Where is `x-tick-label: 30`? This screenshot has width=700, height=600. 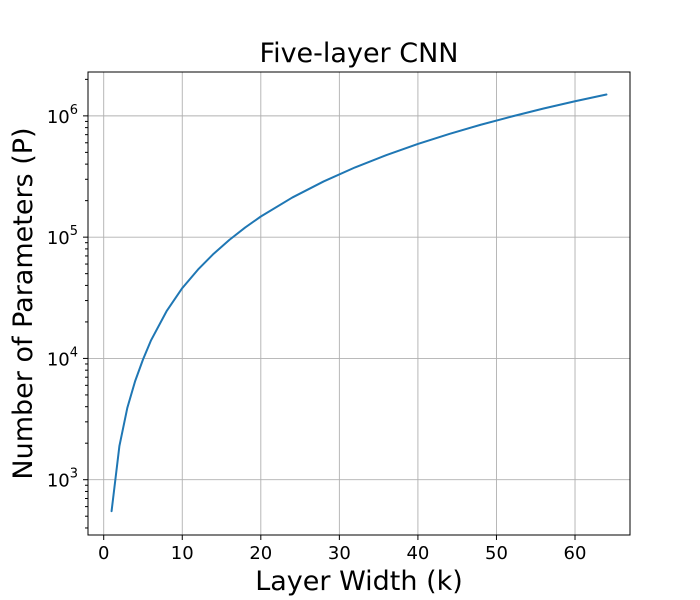 x-tick-label: 30 is located at coordinates (339, 553).